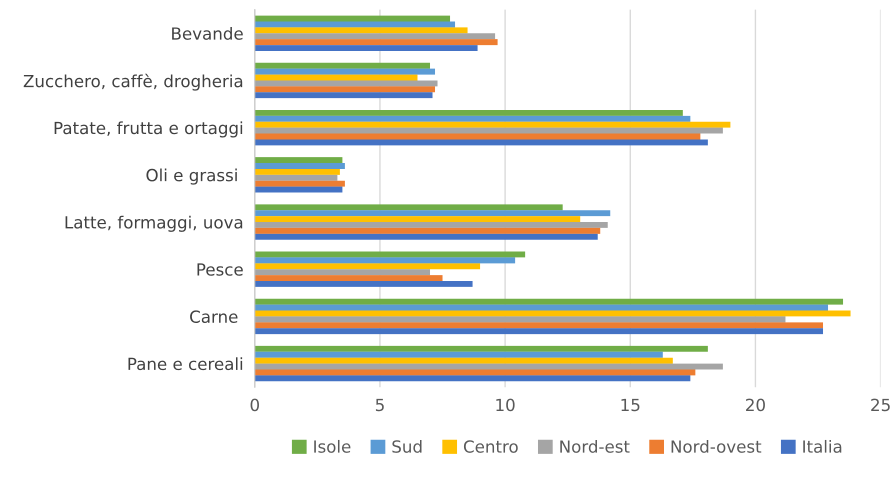  I want to click on x-tick-label: 20, so click(755, 405).